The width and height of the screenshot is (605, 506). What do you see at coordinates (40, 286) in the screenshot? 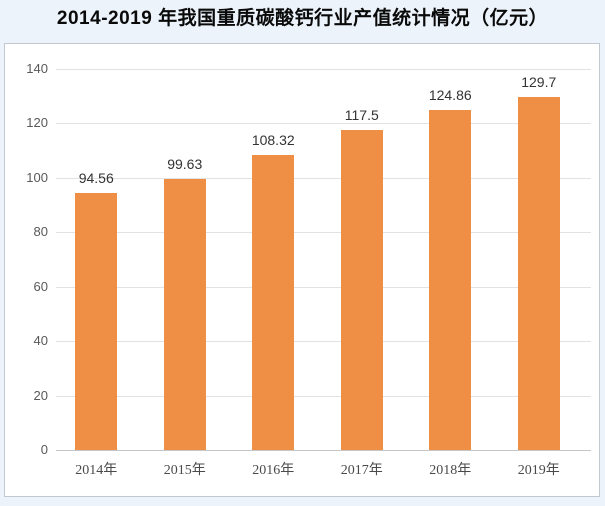
I see `y-axis-tick-label: 60` at bounding box center [40, 286].